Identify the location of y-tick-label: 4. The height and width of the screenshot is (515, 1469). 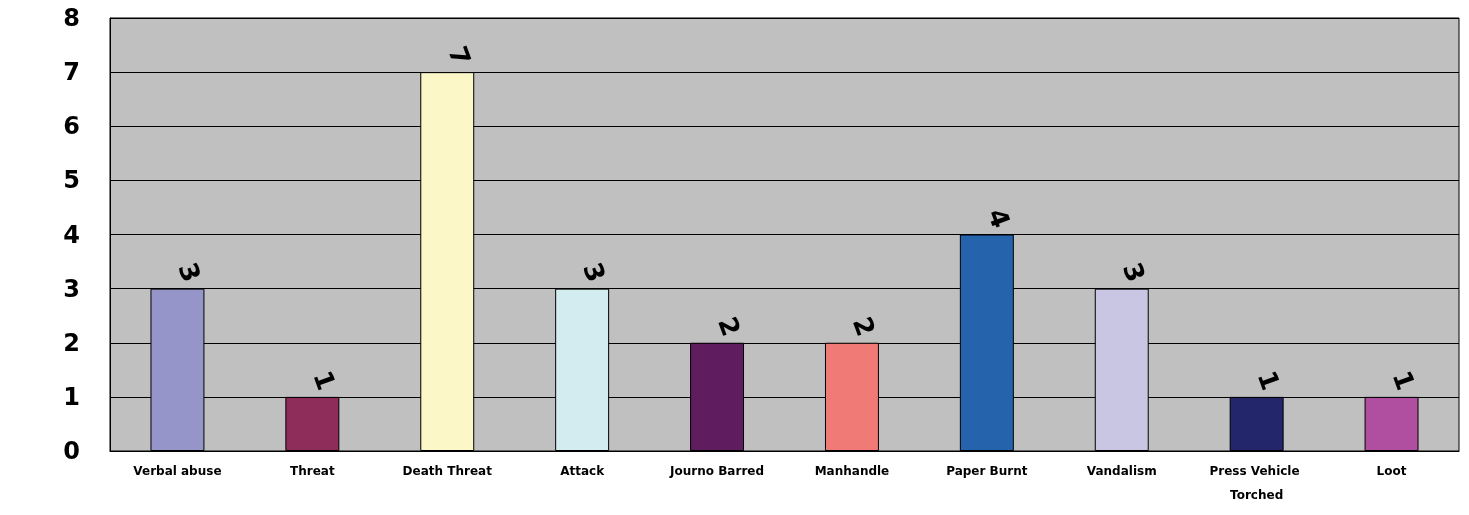
(71, 234).